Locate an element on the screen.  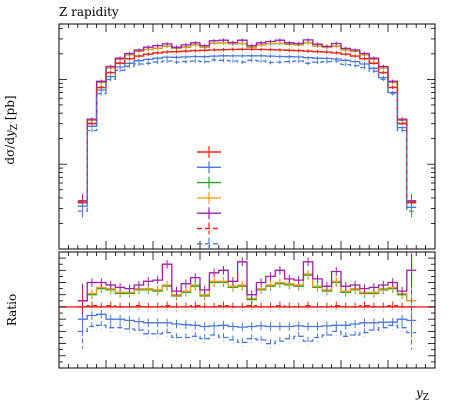
legend is located at coordinates (209, 198).